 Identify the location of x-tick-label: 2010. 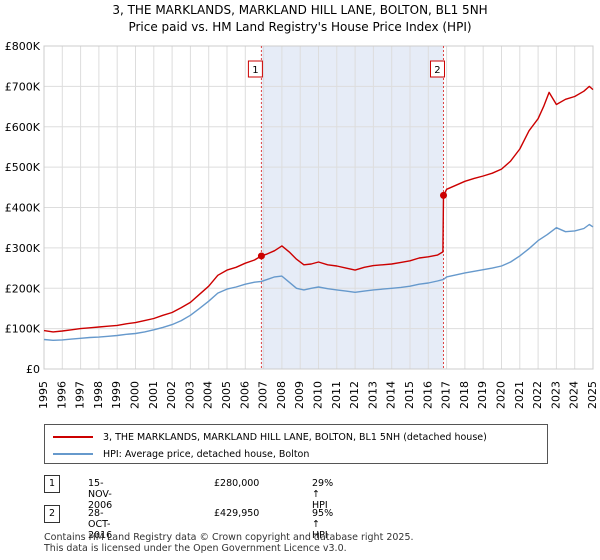
(318, 395).